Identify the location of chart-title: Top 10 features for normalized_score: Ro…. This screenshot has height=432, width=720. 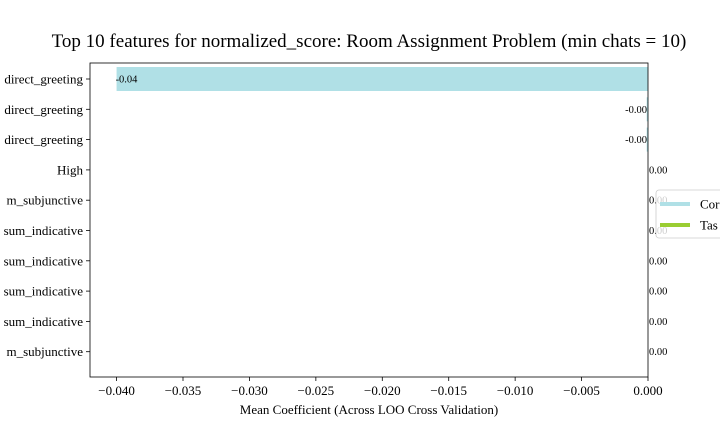
(369, 41).